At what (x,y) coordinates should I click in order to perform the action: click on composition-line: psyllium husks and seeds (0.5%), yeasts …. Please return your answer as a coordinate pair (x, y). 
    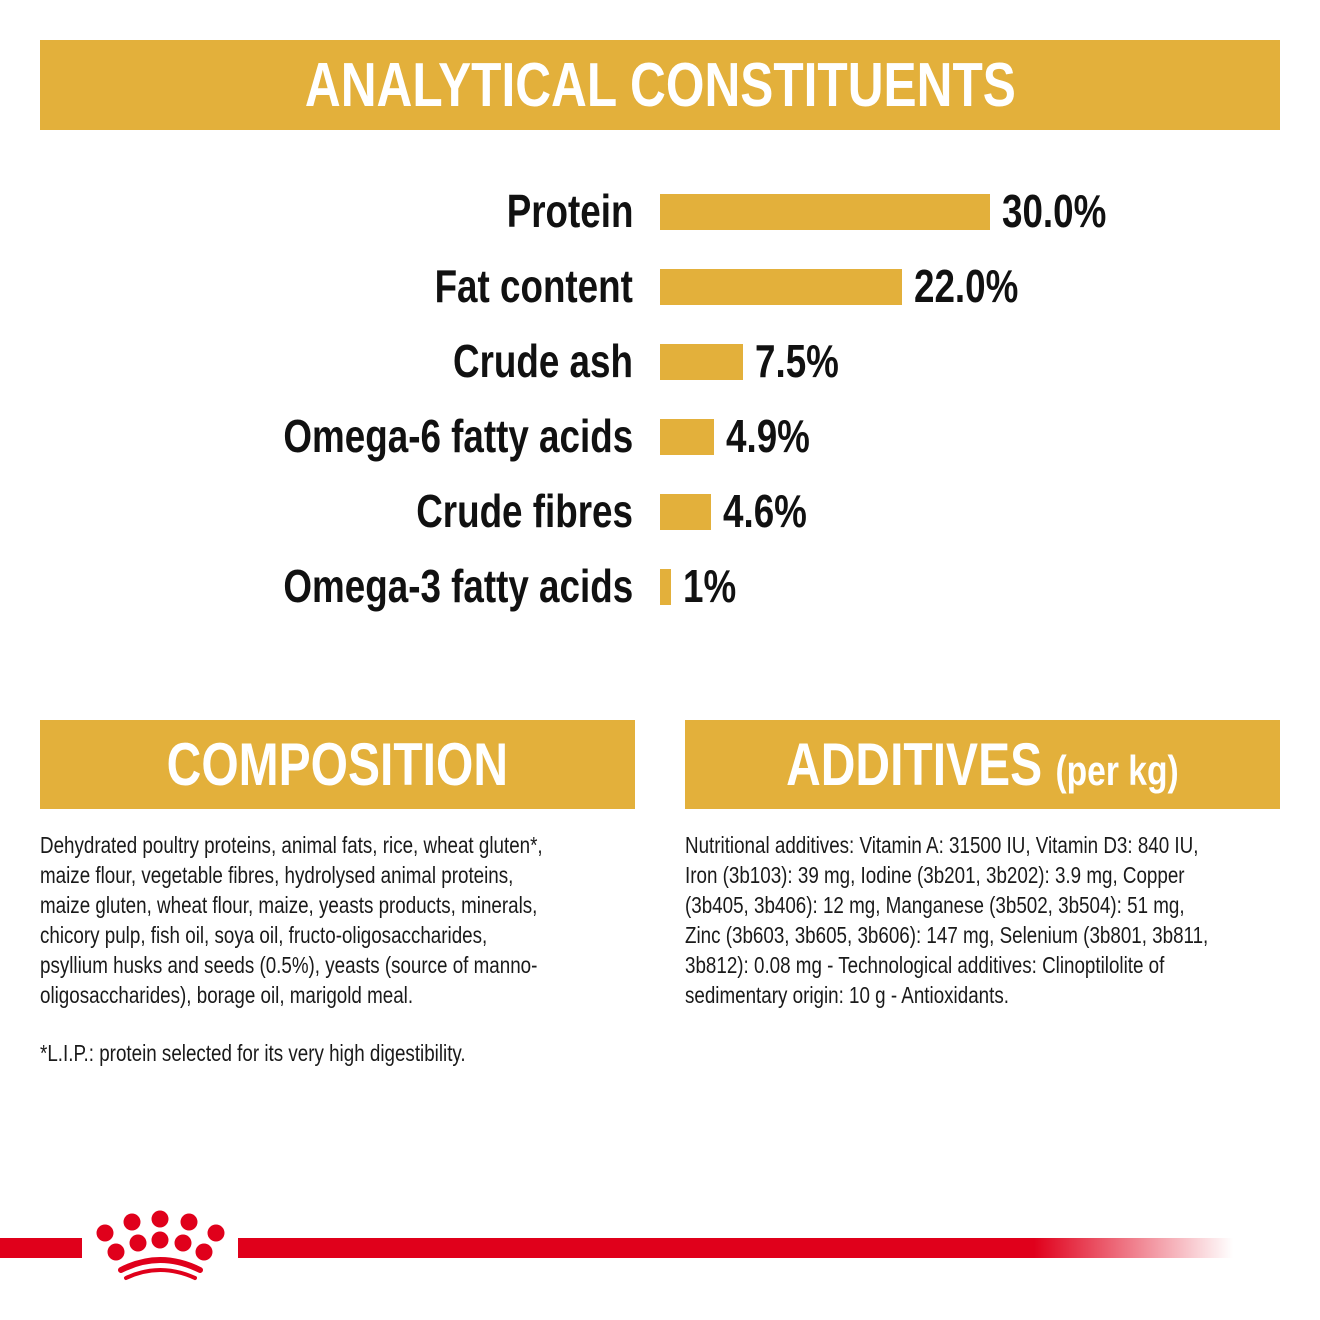
    Looking at the image, I should click on (289, 965).